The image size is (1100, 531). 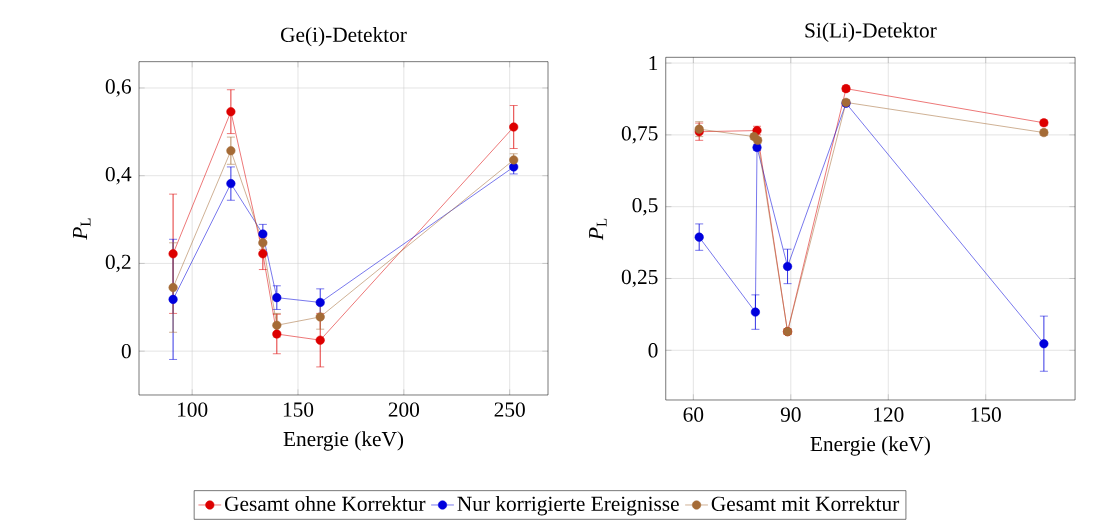 I want to click on x-tick-label: 250, so click(x=509, y=409).